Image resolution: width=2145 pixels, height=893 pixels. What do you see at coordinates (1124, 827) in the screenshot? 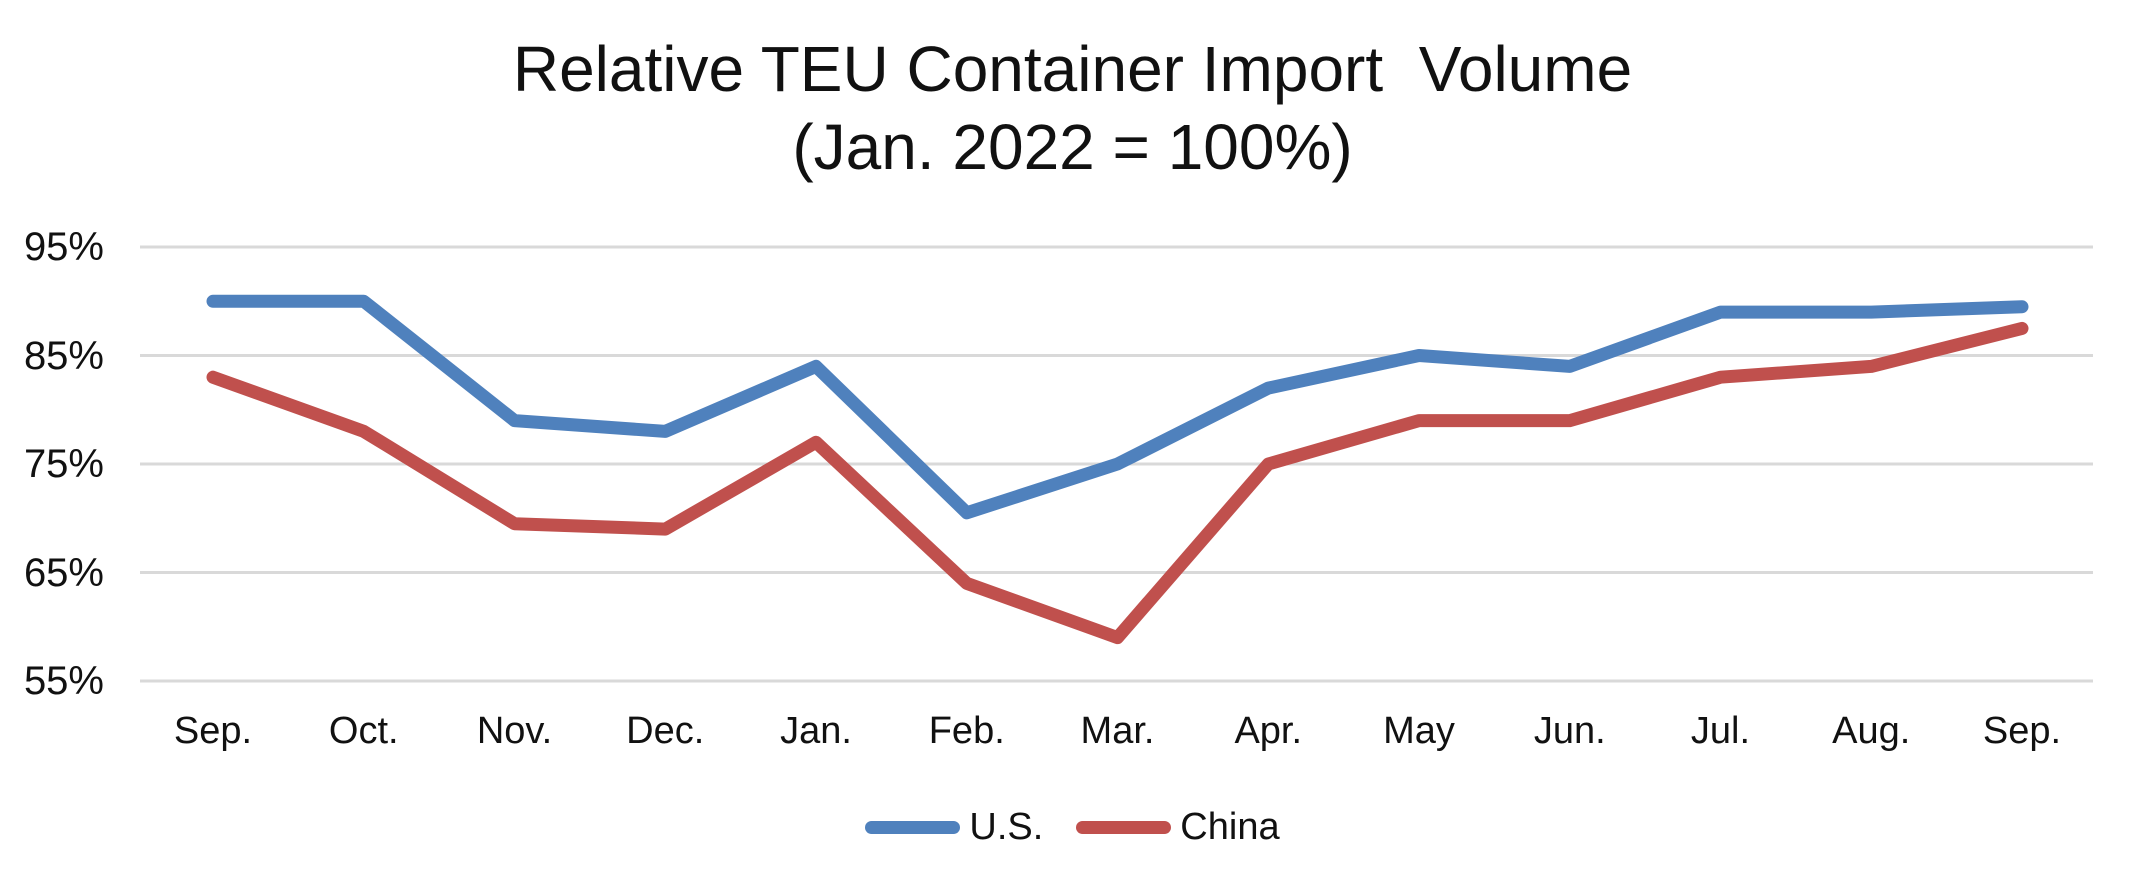
I see `legend-swatch-china` at bounding box center [1124, 827].